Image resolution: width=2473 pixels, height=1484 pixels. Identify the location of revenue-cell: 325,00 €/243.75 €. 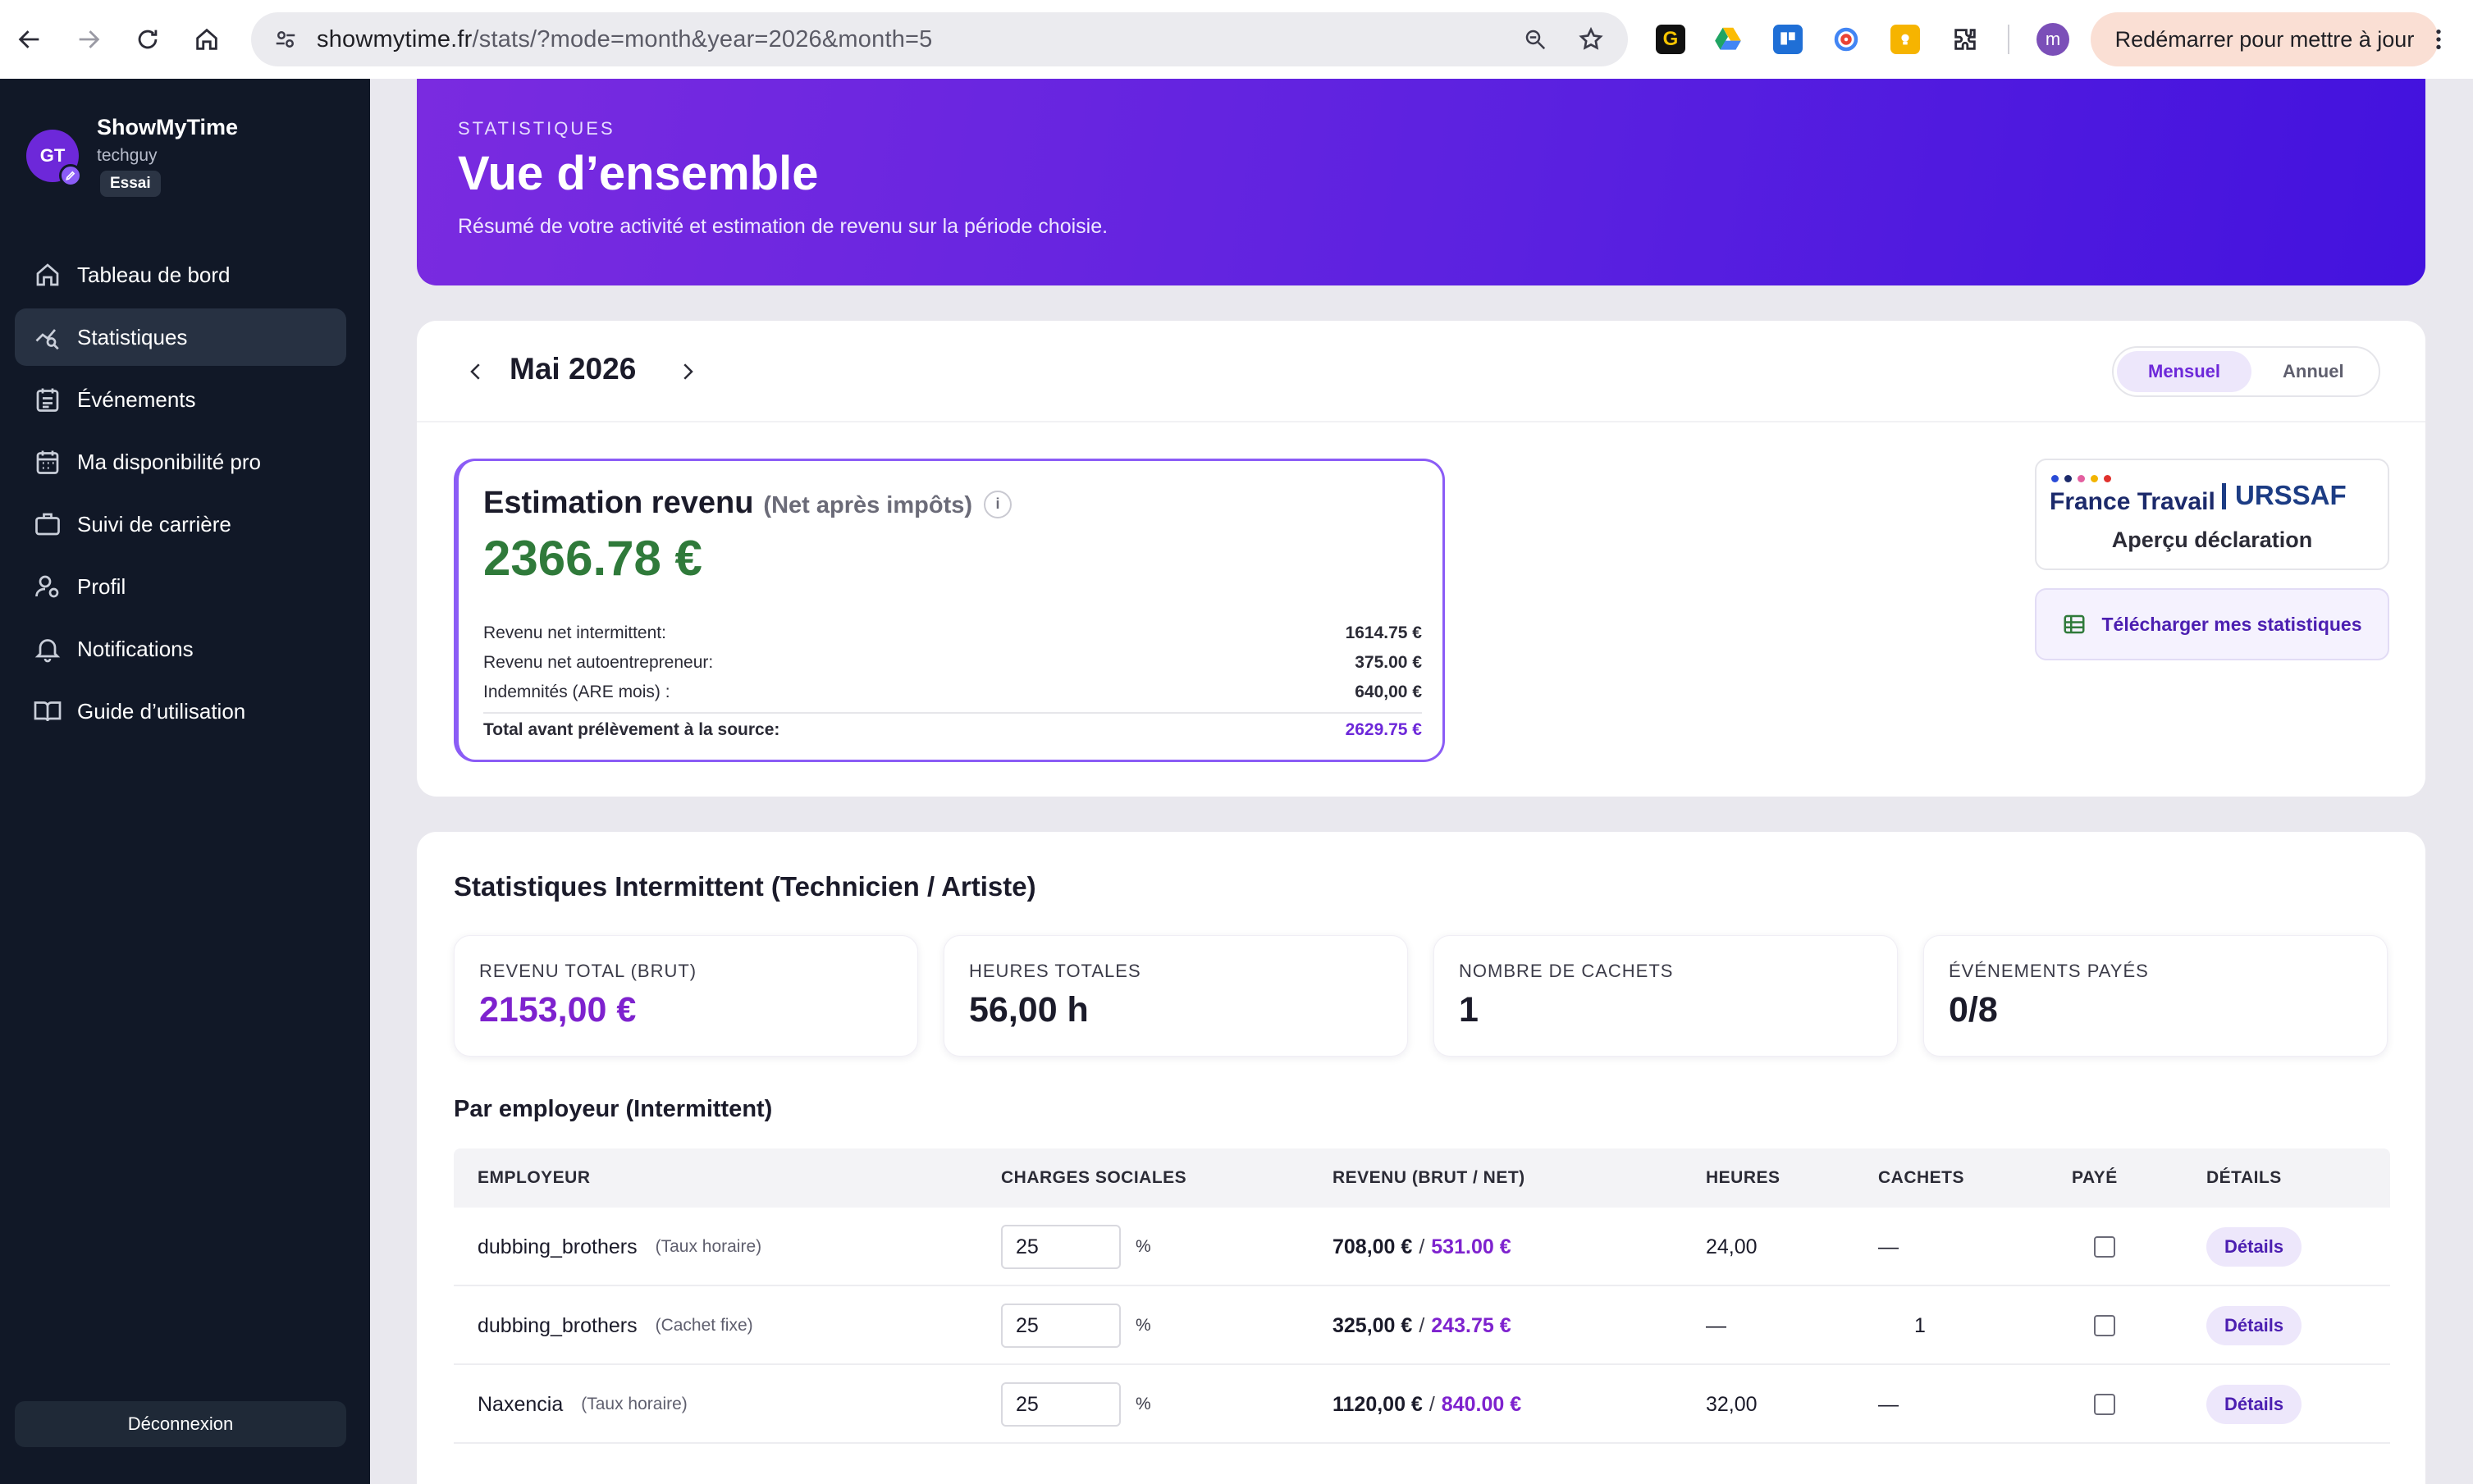
(1422, 1325).